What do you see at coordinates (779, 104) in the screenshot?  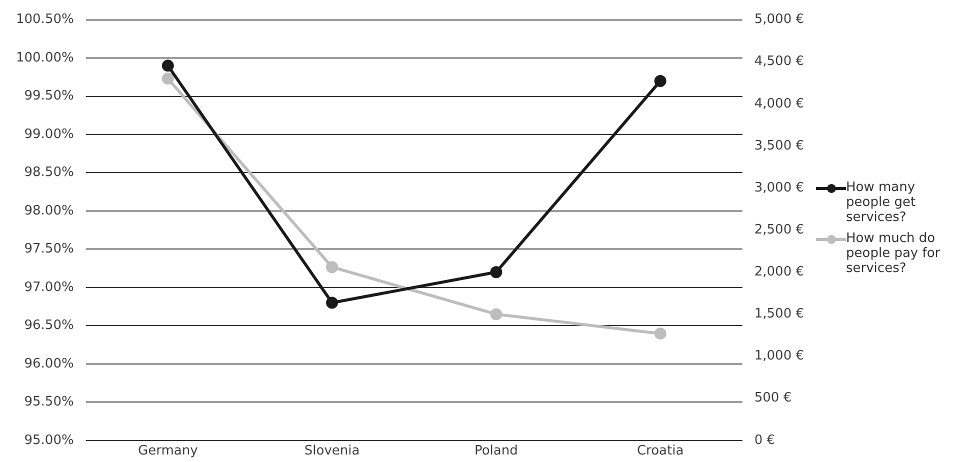 I see `y2-tick-label: 4,000 €` at bounding box center [779, 104].